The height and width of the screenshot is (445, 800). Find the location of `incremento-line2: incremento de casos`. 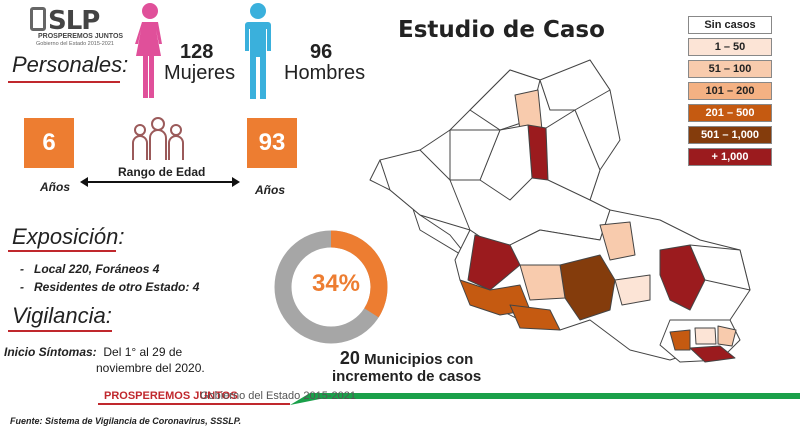

incremento-line2: incremento de casos is located at coordinates (407, 376).